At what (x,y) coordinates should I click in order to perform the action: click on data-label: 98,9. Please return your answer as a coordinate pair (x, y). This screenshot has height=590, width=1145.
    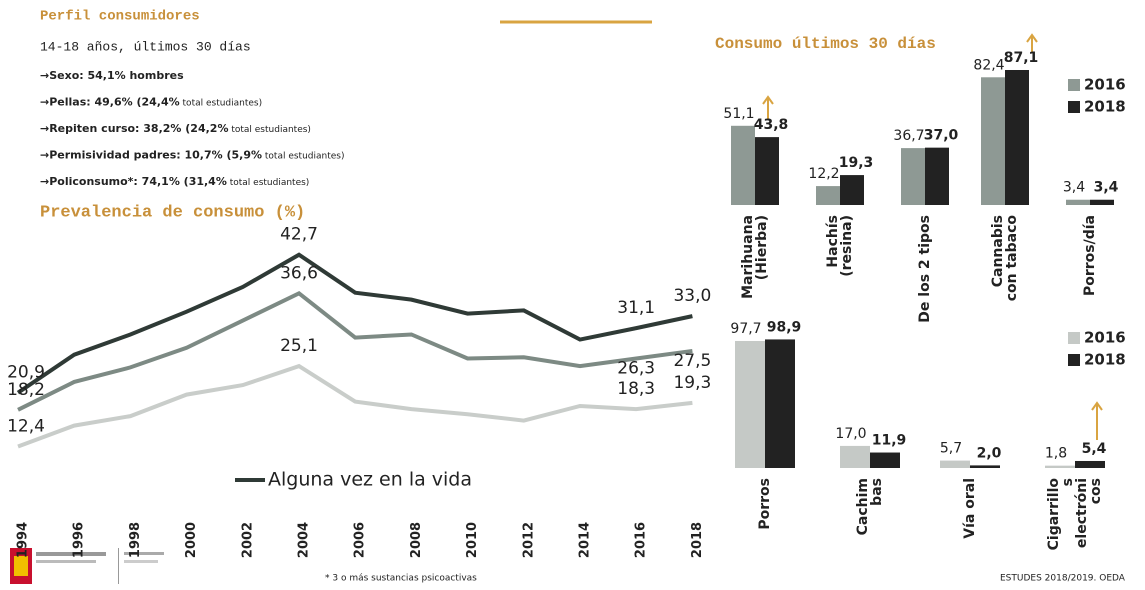
    Looking at the image, I should click on (784, 327).